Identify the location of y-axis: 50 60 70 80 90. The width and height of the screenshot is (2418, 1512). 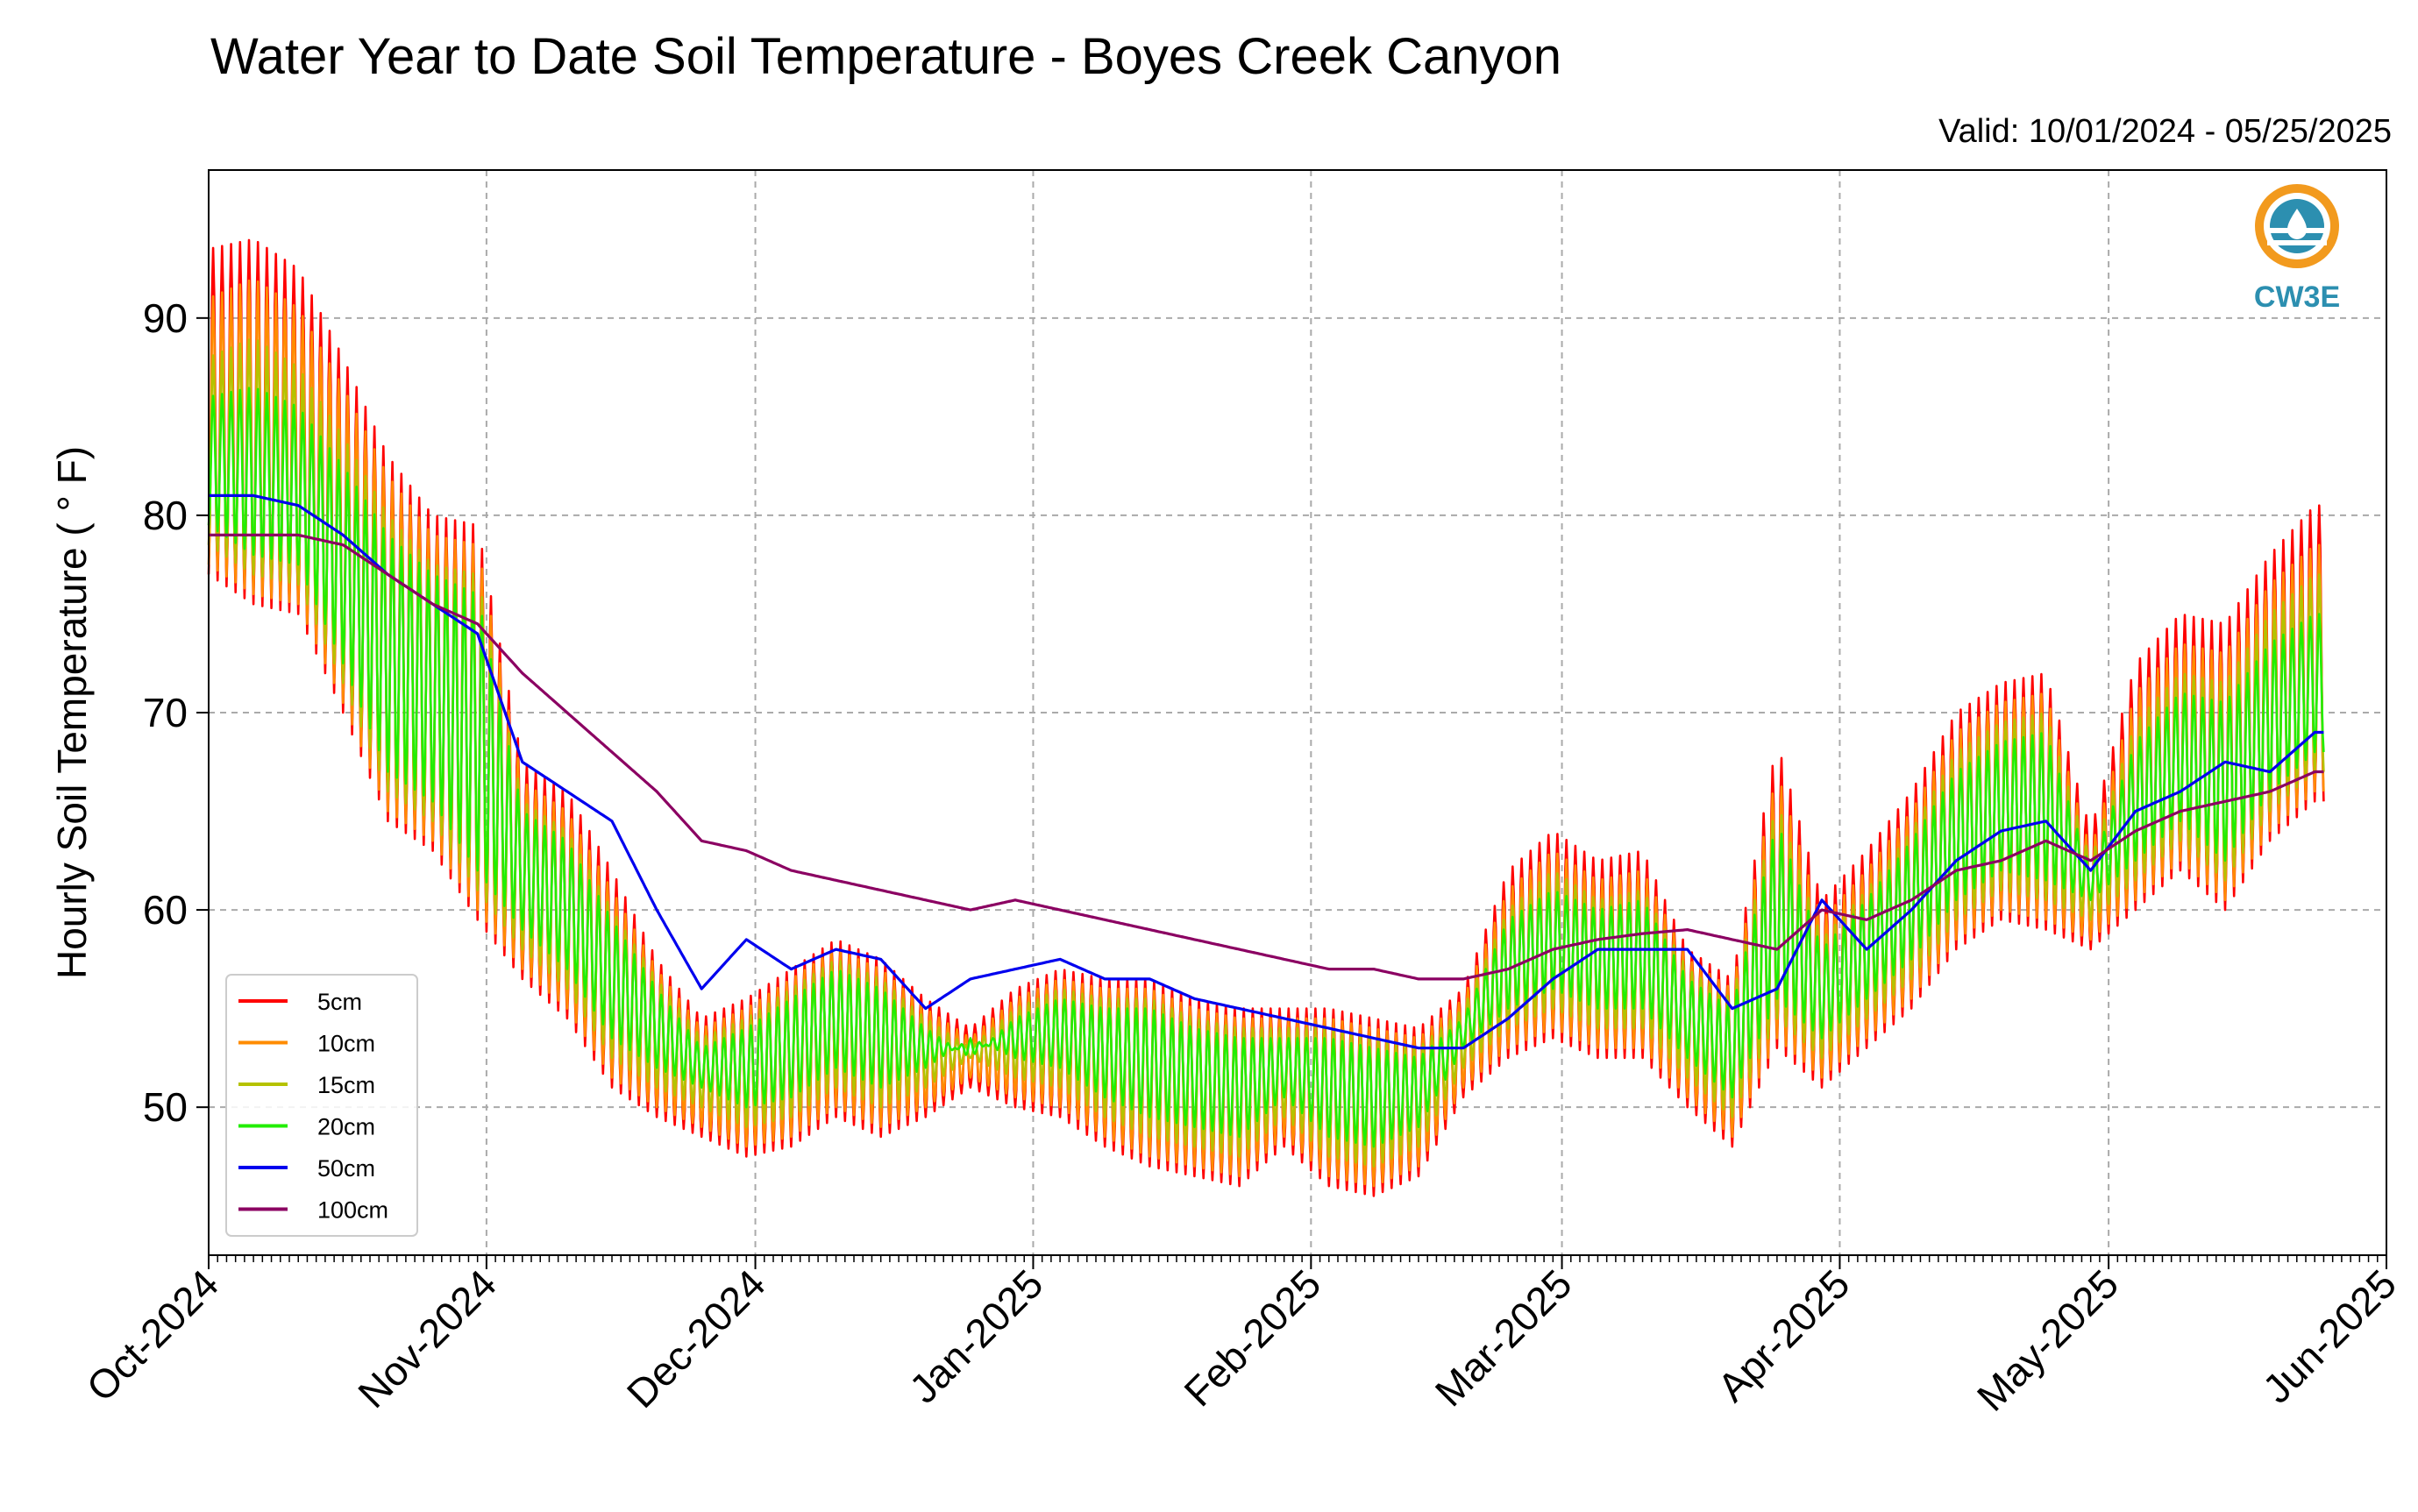
(176, 712).